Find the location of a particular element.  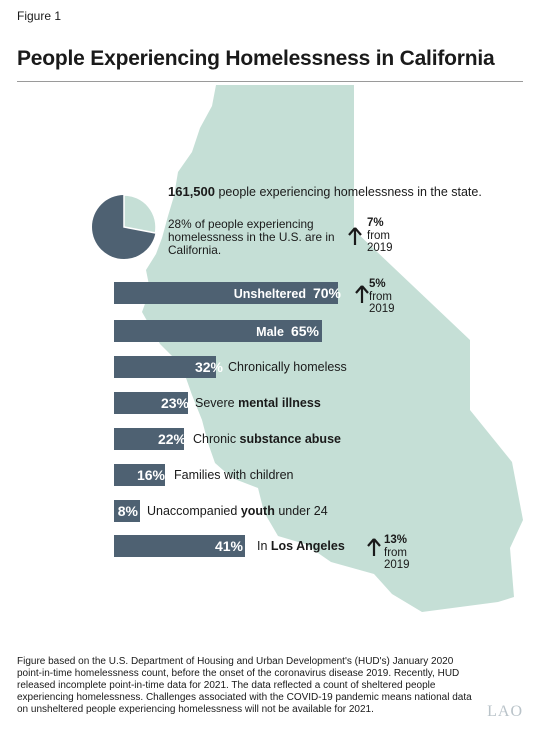

unsheltered-change-pct: 5% is located at coordinates (377, 284).